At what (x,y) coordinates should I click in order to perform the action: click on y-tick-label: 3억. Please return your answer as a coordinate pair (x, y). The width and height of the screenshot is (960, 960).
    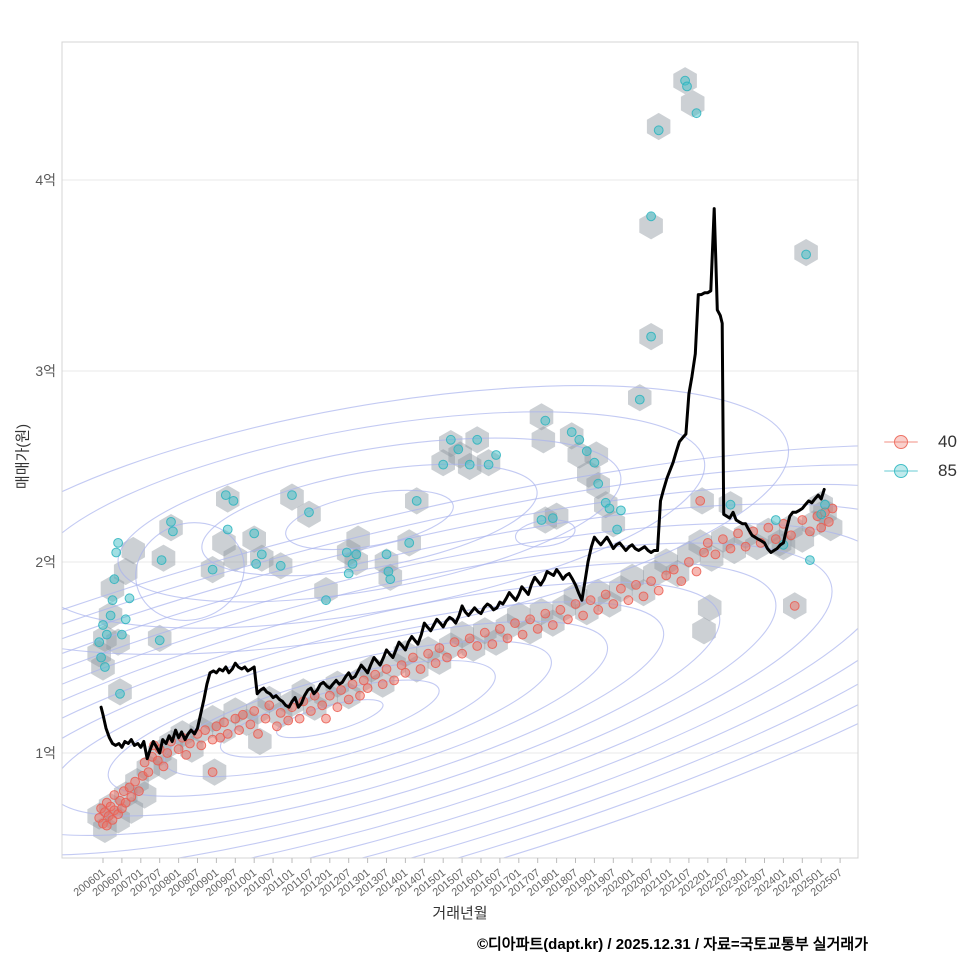
    Looking at the image, I should click on (45, 371).